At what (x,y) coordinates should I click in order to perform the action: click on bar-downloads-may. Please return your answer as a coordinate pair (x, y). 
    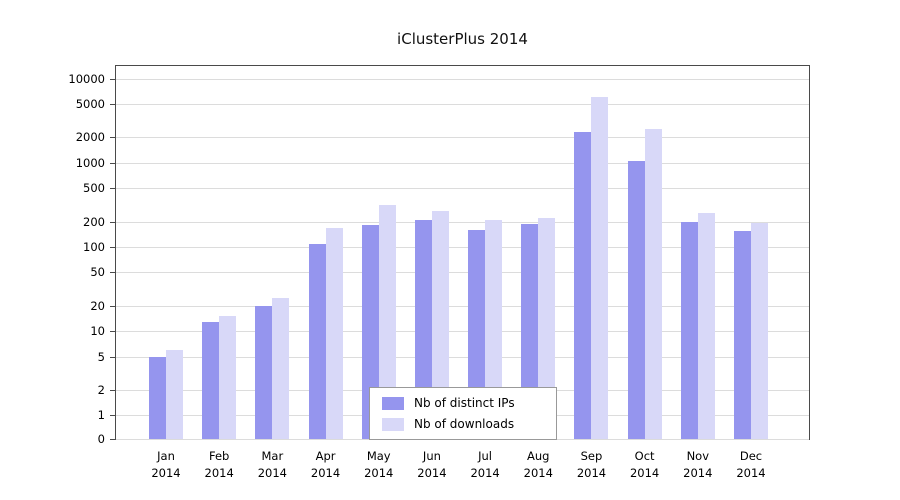
    Looking at the image, I should click on (387, 321).